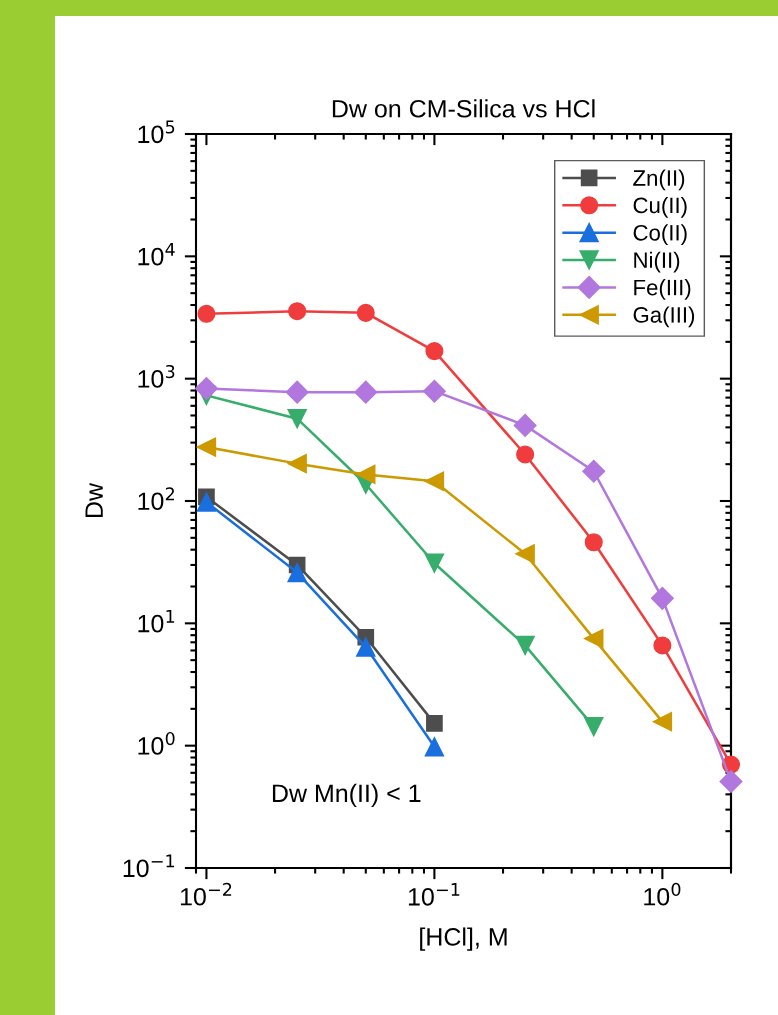 The width and height of the screenshot is (778, 1015). What do you see at coordinates (156, 499) in the screenshot?
I see `y-tick-label: 10$^{2}$` at bounding box center [156, 499].